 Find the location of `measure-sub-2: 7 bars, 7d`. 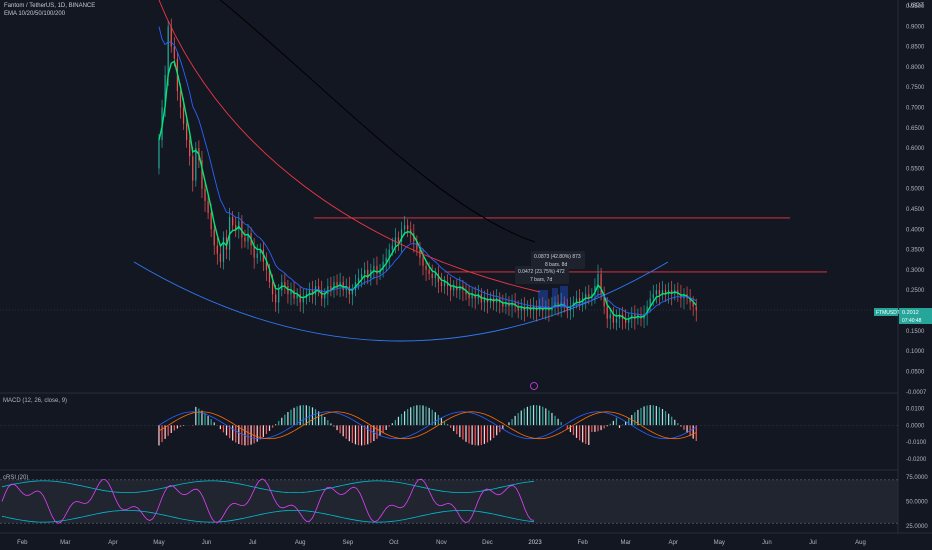

measure-sub-2: 7 bars, 7d is located at coordinates (541, 280).